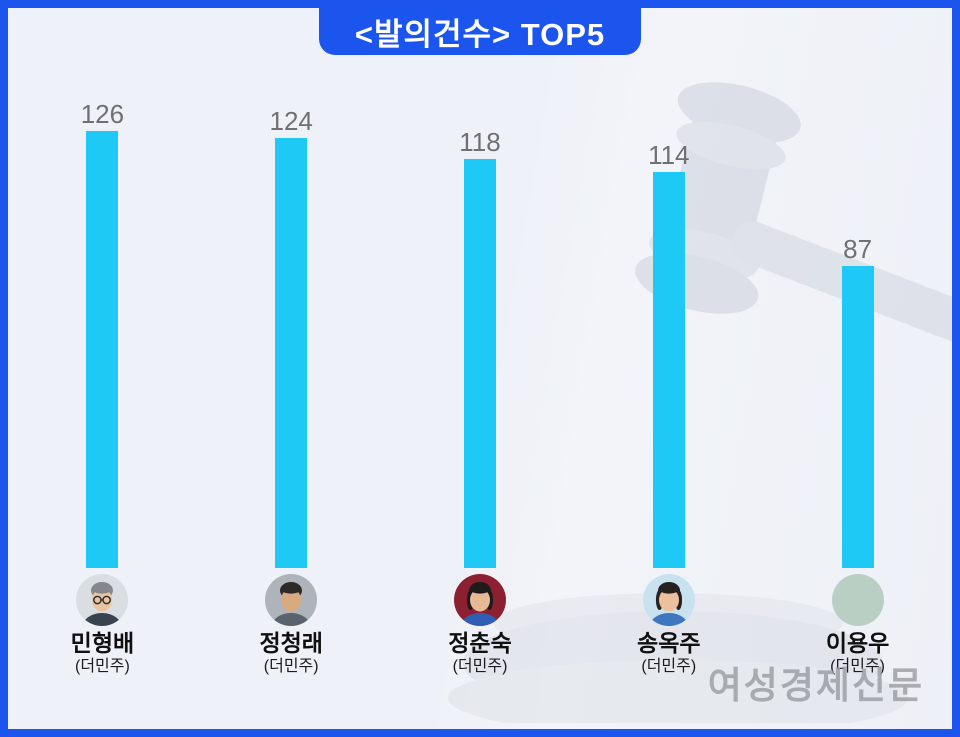 The width and height of the screenshot is (960, 737). I want to click on page-title: <발의건수> TOP5, so click(480, 34).